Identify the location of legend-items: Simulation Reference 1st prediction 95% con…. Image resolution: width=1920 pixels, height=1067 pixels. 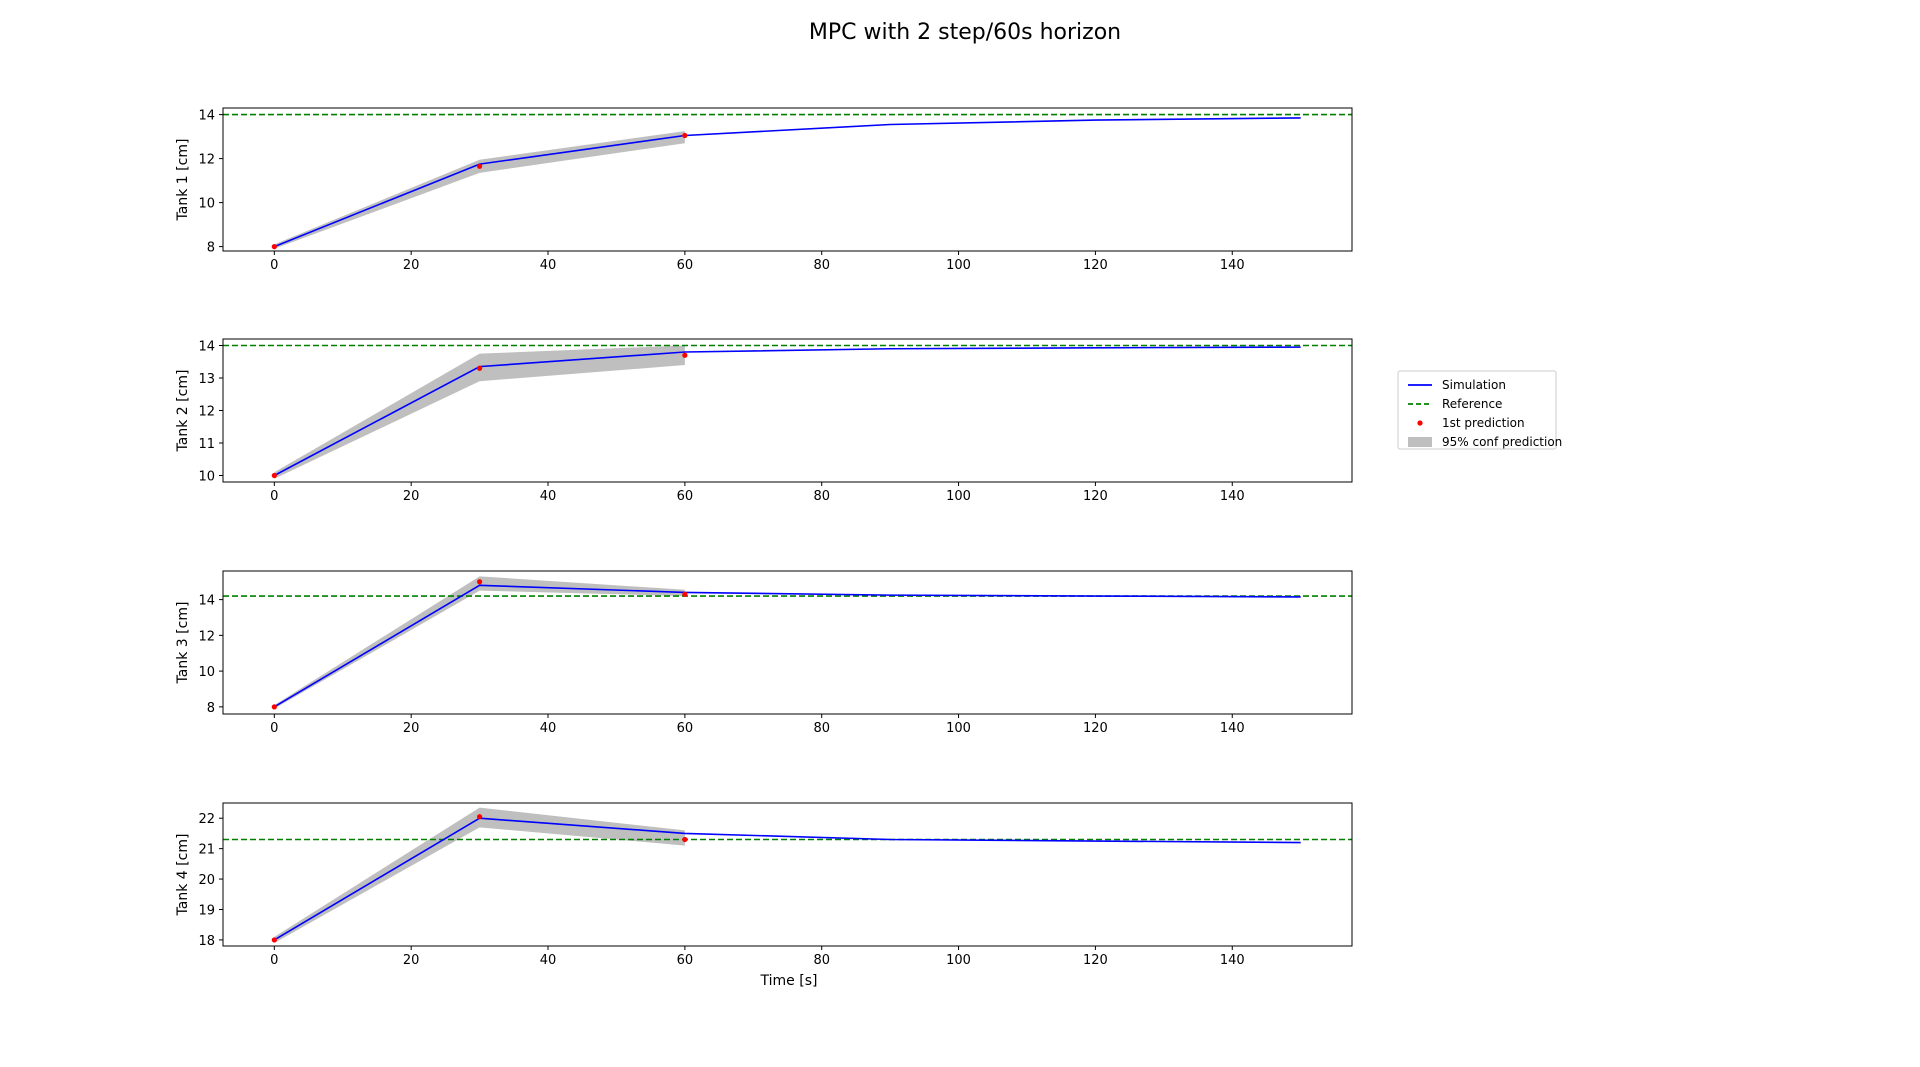
(1485, 413).